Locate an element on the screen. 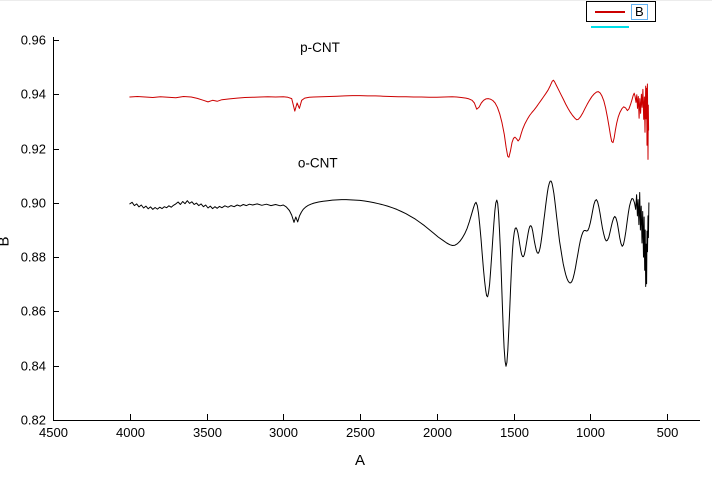 Image resolution: width=712 pixels, height=490 pixels. x-tick-label: 4000 is located at coordinates (130, 432).